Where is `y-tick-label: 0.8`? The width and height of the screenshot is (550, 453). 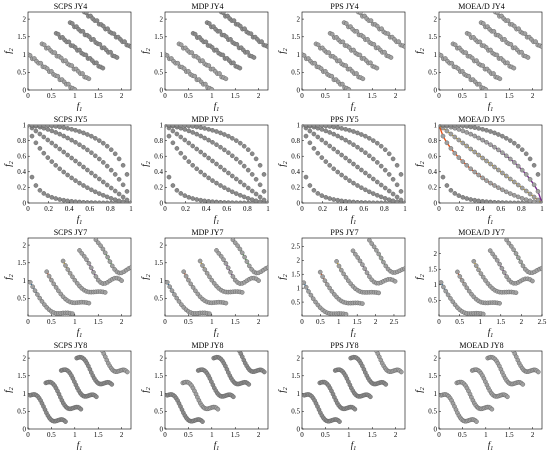 y-tick-label: 0.8 is located at coordinates (432, 141).